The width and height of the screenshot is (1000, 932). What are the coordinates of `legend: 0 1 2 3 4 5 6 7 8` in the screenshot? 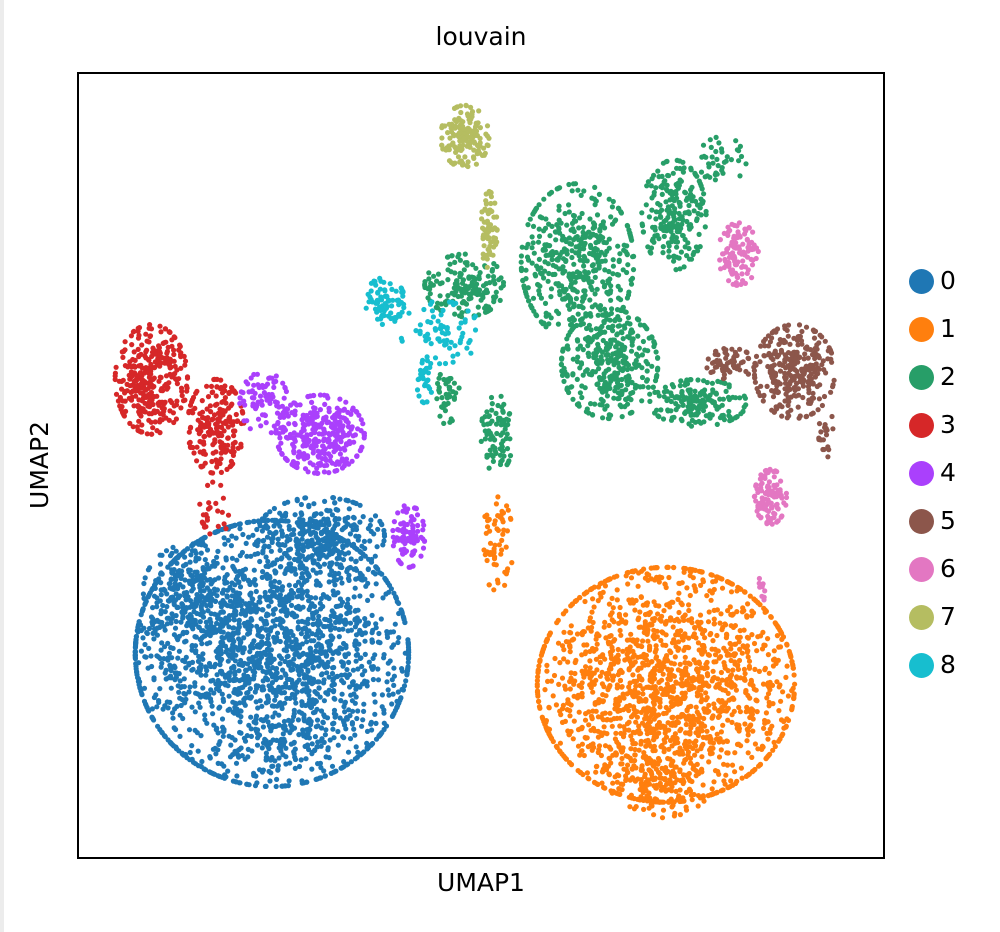 It's located at (932, 473).